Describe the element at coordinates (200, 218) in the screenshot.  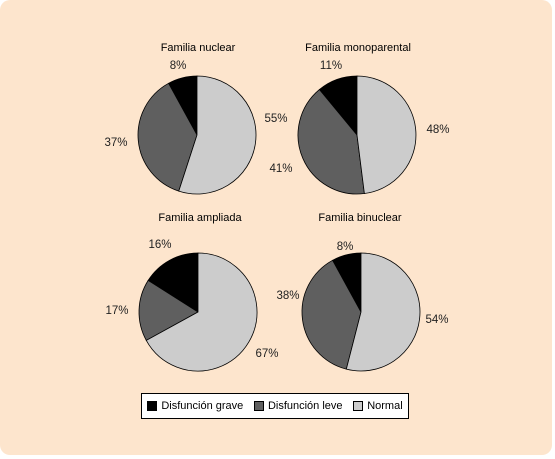
I see `chart-title-ampliada: Familia ampliada` at that location.